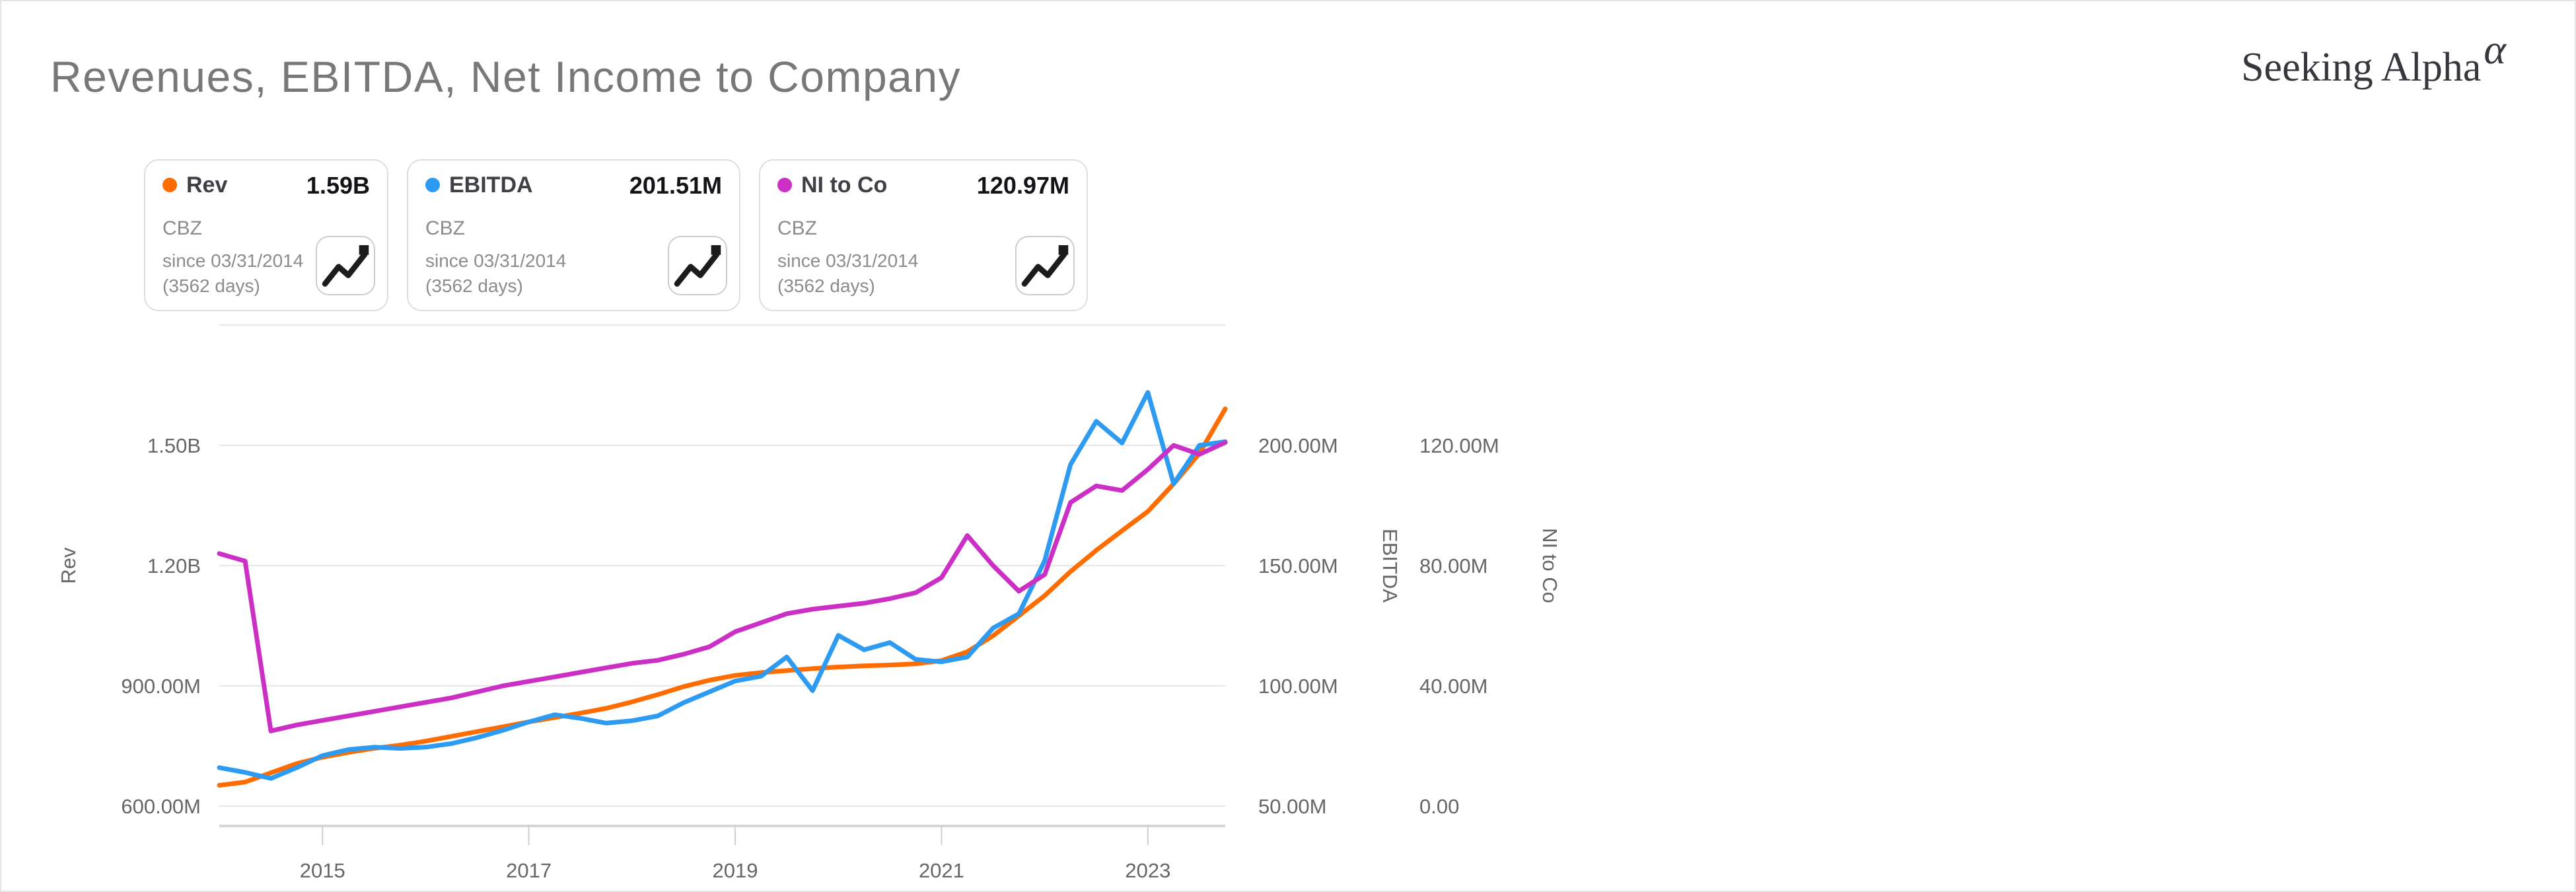 The width and height of the screenshot is (2576, 892). Describe the element at coordinates (942, 870) in the screenshot. I see `x-tick-label: 2021` at that location.